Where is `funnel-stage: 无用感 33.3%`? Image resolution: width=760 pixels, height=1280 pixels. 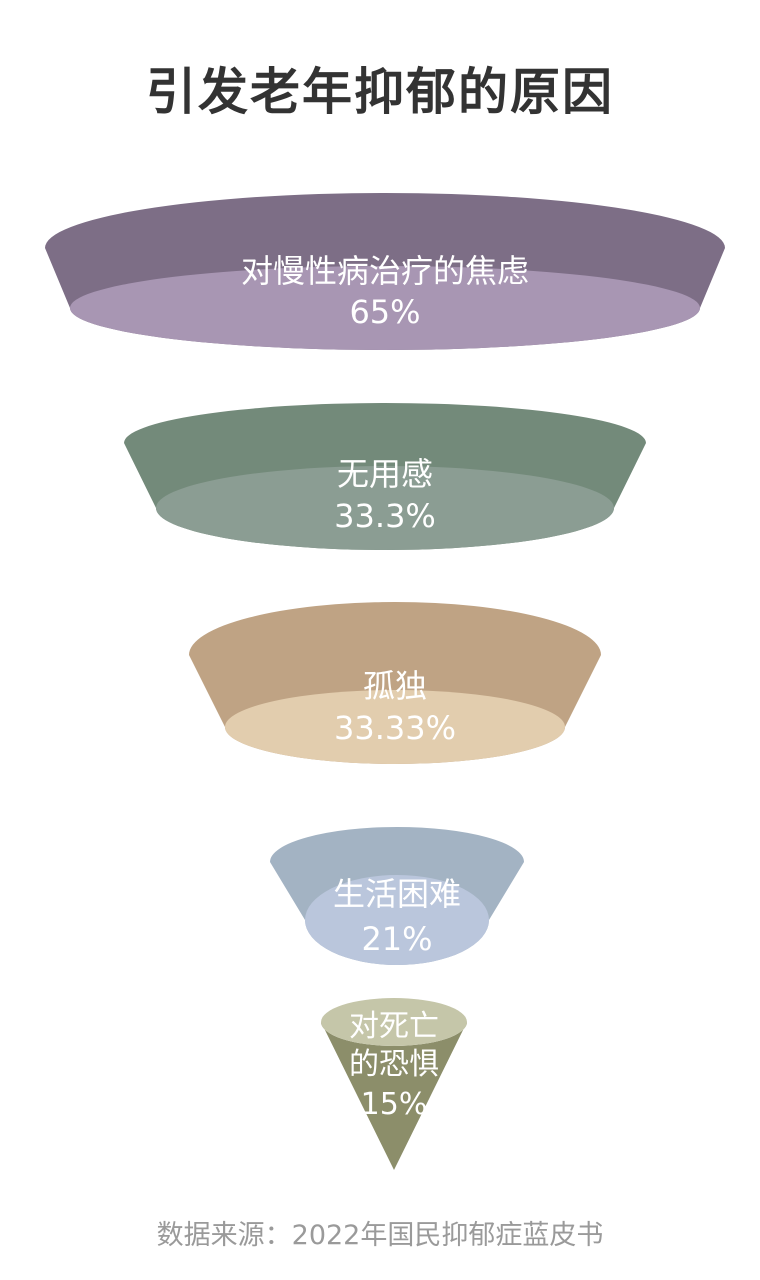
funnel-stage: 无用感 33.3% is located at coordinates (385, 476).